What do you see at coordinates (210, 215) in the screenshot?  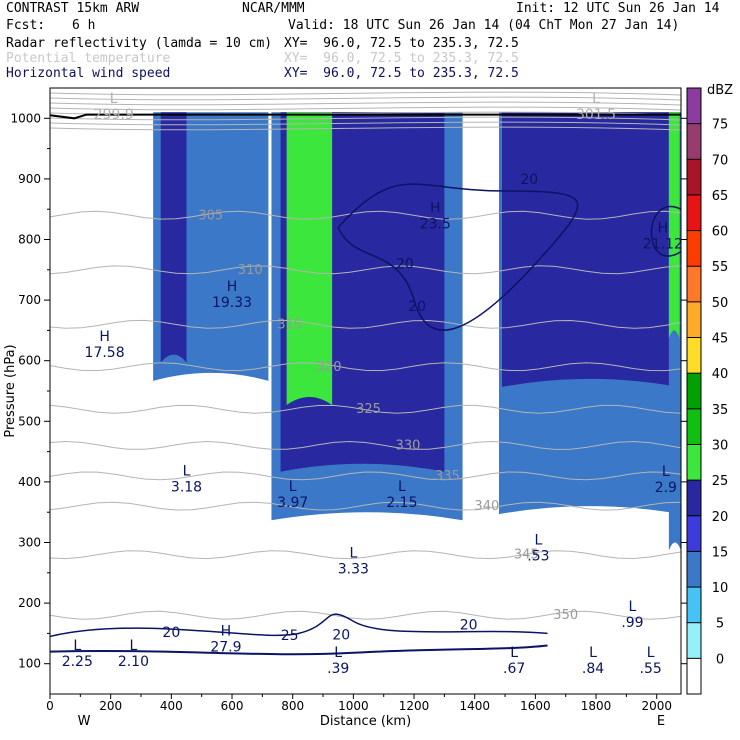 I see `theta-label: 305` at bounding box center [210, 215].